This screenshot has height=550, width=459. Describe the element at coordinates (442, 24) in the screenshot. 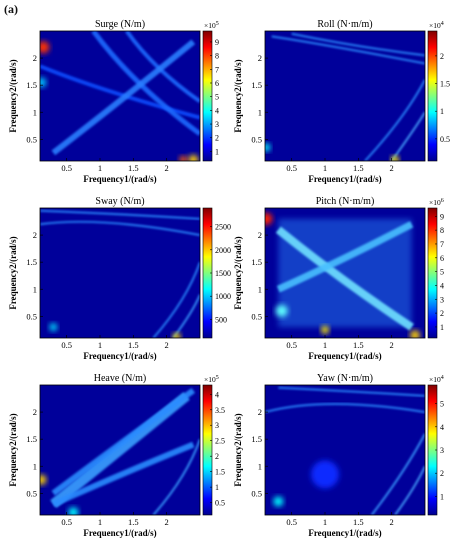

I see `colorbar-exponent-power: 4` at that location.